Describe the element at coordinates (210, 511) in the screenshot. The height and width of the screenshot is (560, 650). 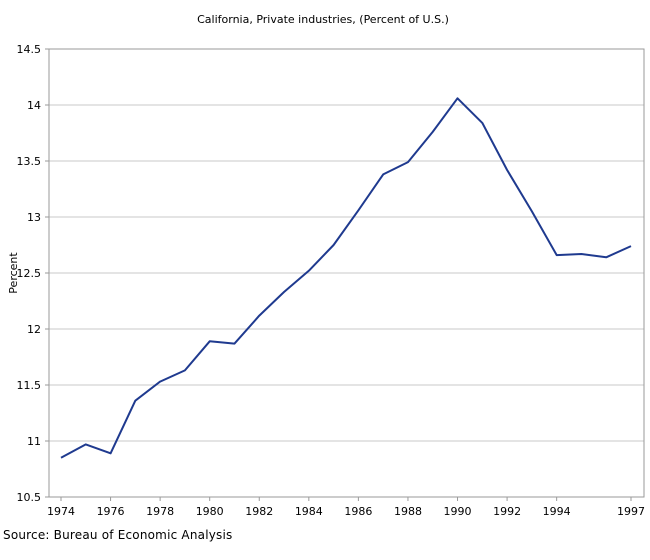
I see `x-tick-label: 1980` at that location.